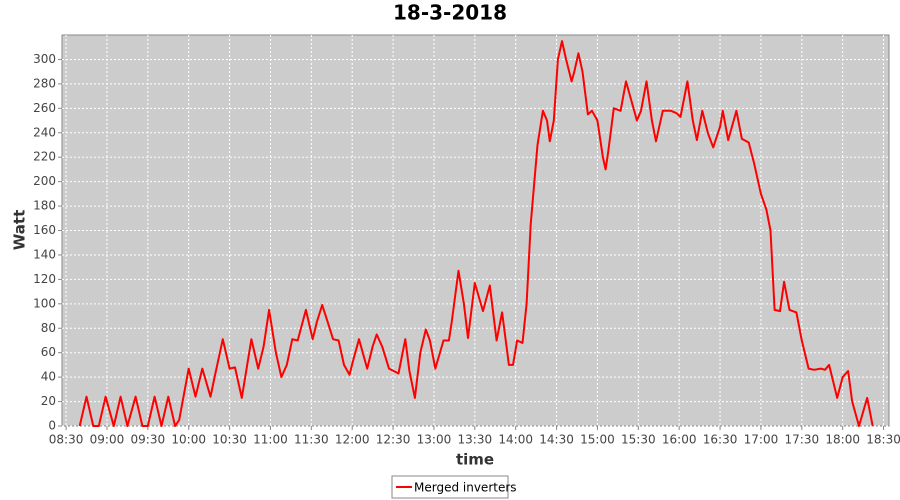 Image resolution: width=900 pixels, height=500 pixels. Describe the element at coordinates (515, 440) in the screenshot. I see `x-tick-label: 14:00` at that location.